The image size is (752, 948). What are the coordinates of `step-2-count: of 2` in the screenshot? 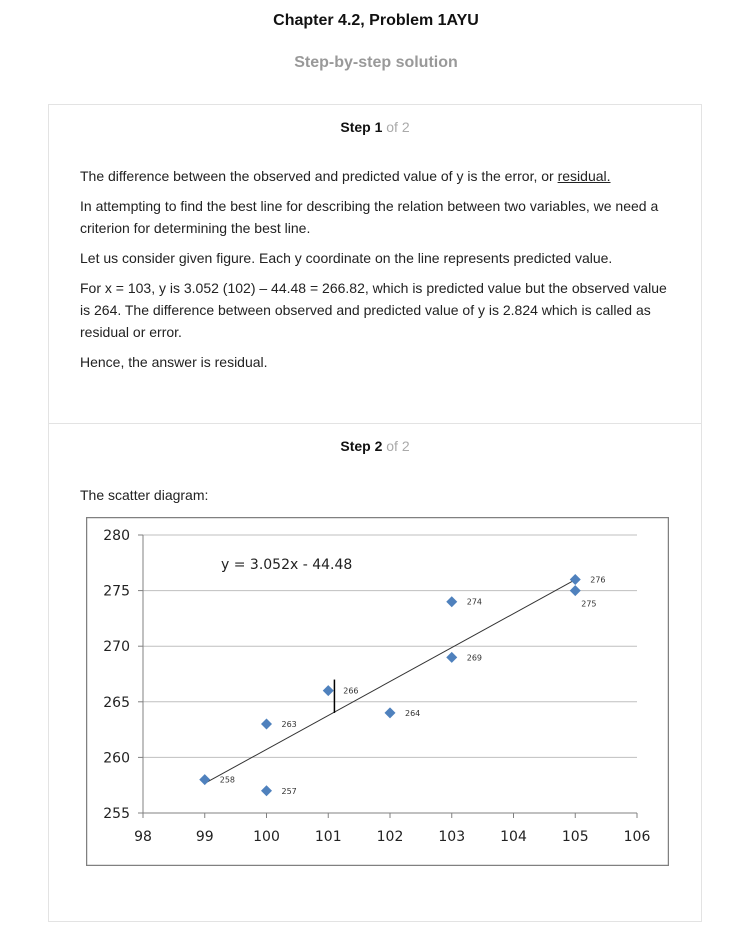 It's located at (396, 446).